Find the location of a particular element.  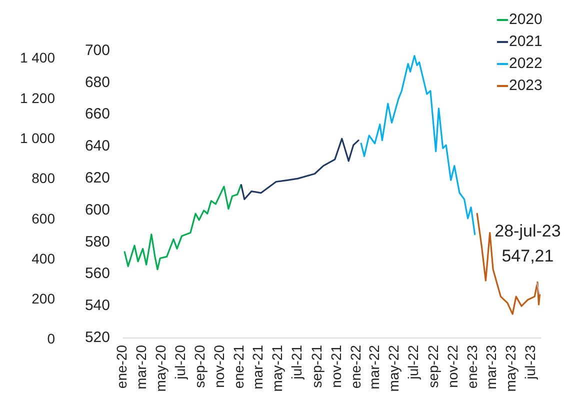

y-tick-label: 640 is located at coordinates (97, 146).